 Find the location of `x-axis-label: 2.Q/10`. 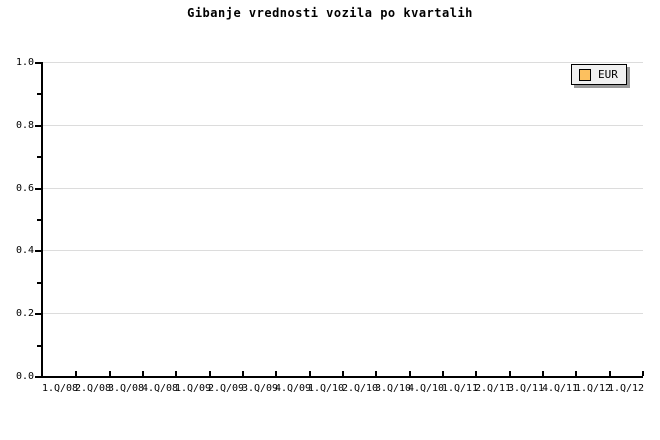

x-axis-label: 2.Q/10 is located at coordinates (360, 388).